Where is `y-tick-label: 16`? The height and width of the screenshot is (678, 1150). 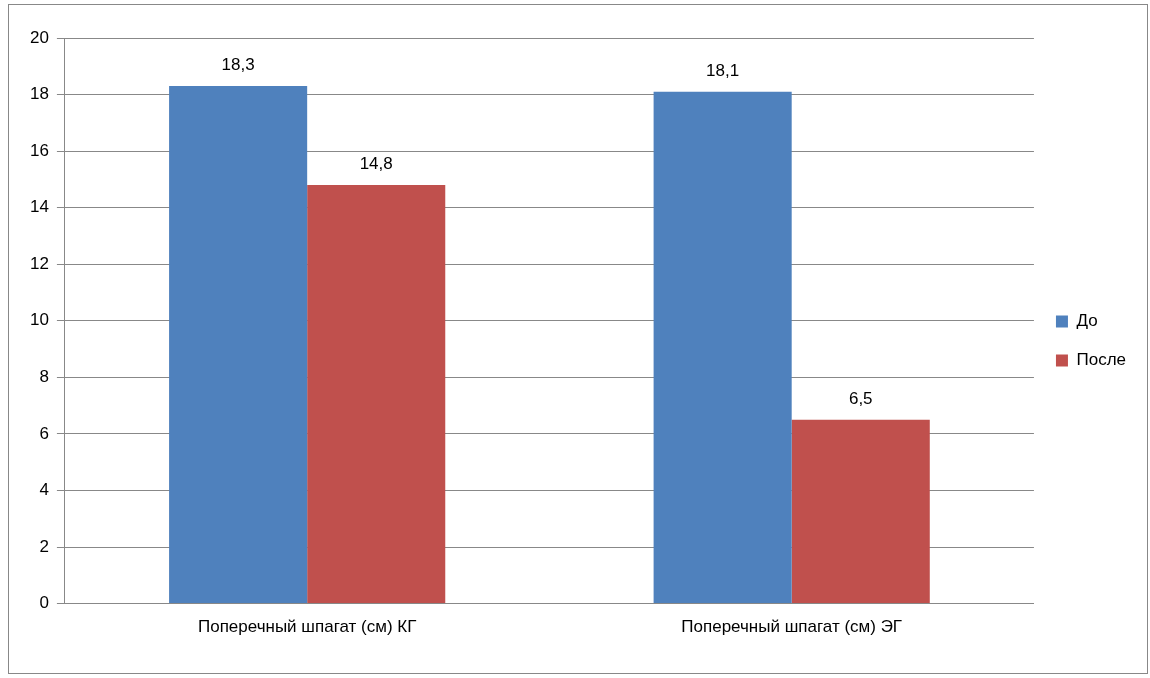
y-tick-label: 16 is located at coordinates (39, 150).